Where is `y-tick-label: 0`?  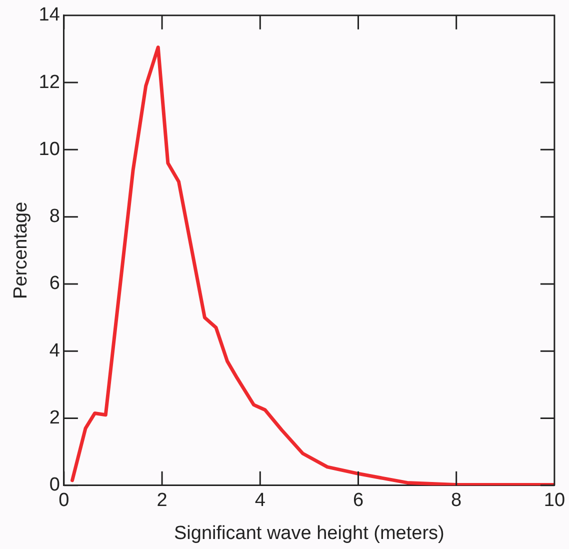 y-tick-label: 0 is located at coordinates (54, 485).